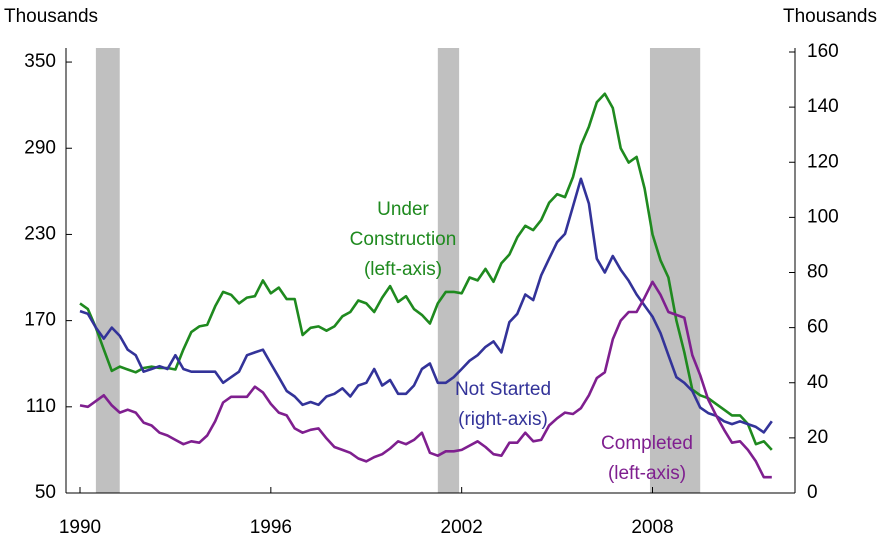 The width and height of the screenshot is (881, 554). Describe the element at coordinates (40, 61) in the screenshot. I see `y-tick-label: 350` at that location.